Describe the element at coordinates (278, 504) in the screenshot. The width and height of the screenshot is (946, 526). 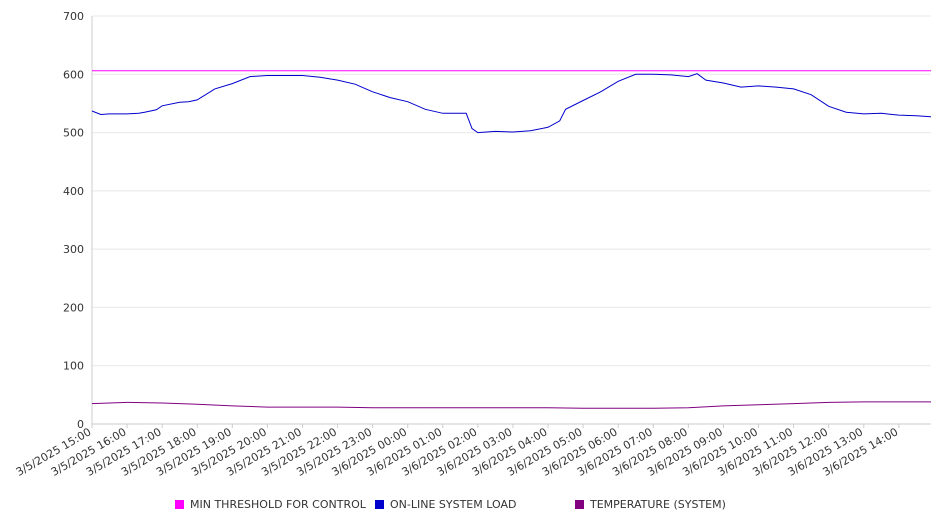
I see `legend-label-threshold: MIN THRESHOLD FOR CONTROL` at that location.